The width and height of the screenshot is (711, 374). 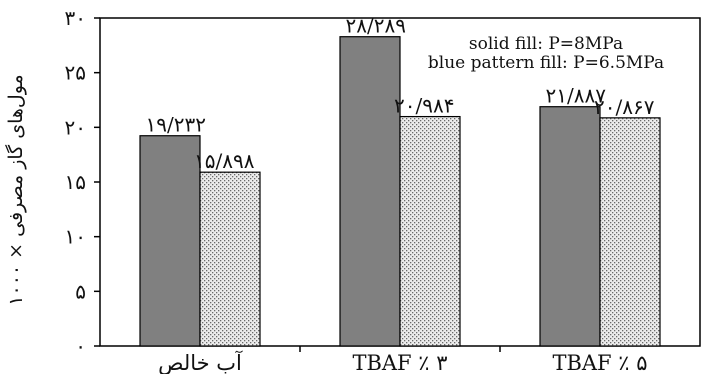 I want to click on y-tick-label: ۲۵, so click(x=75, y=73).